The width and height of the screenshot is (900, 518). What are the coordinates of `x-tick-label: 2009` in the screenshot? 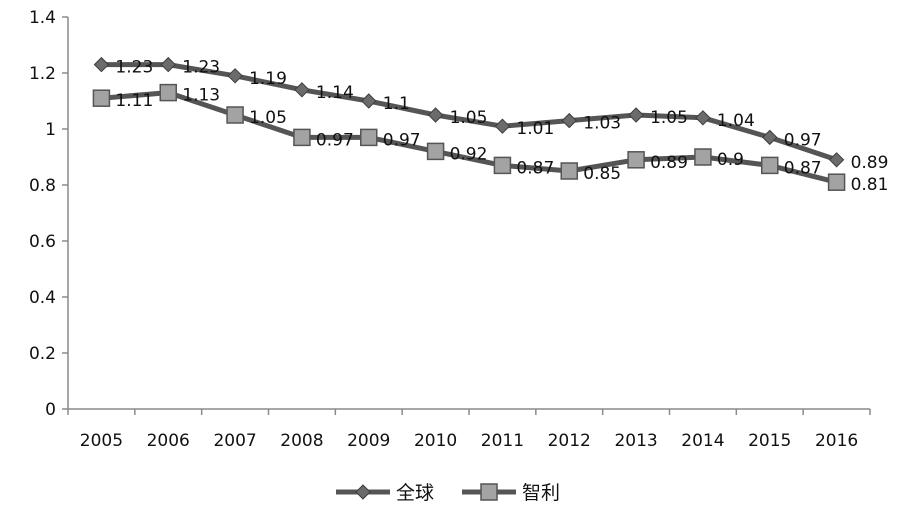 It's located at (368, 441).